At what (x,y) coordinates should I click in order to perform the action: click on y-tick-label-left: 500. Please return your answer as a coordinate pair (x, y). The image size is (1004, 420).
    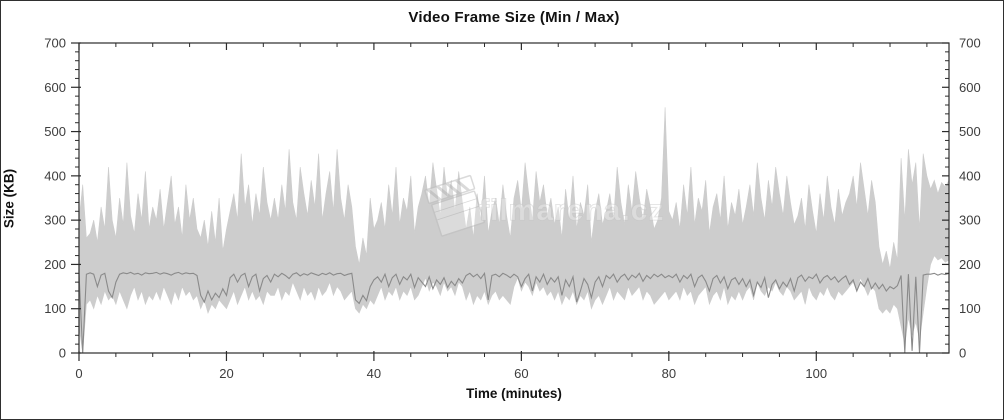
    Looking at the image, I should click on (55, 131).